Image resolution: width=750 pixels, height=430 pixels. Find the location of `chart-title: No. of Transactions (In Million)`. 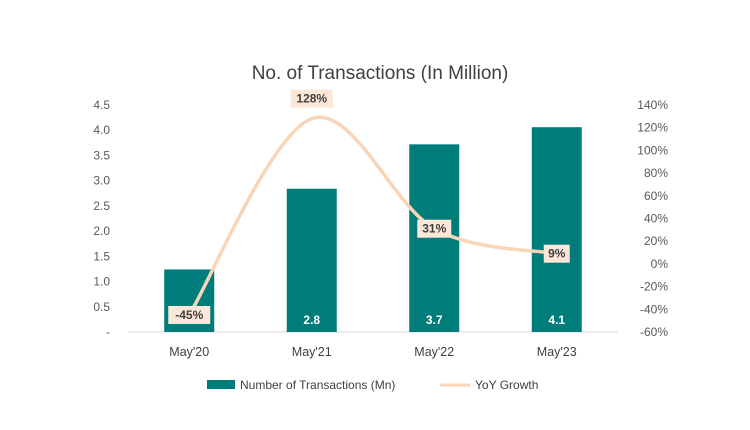

chart-title: No. of Transactions (In Million) is located at coordinates (380, 73).